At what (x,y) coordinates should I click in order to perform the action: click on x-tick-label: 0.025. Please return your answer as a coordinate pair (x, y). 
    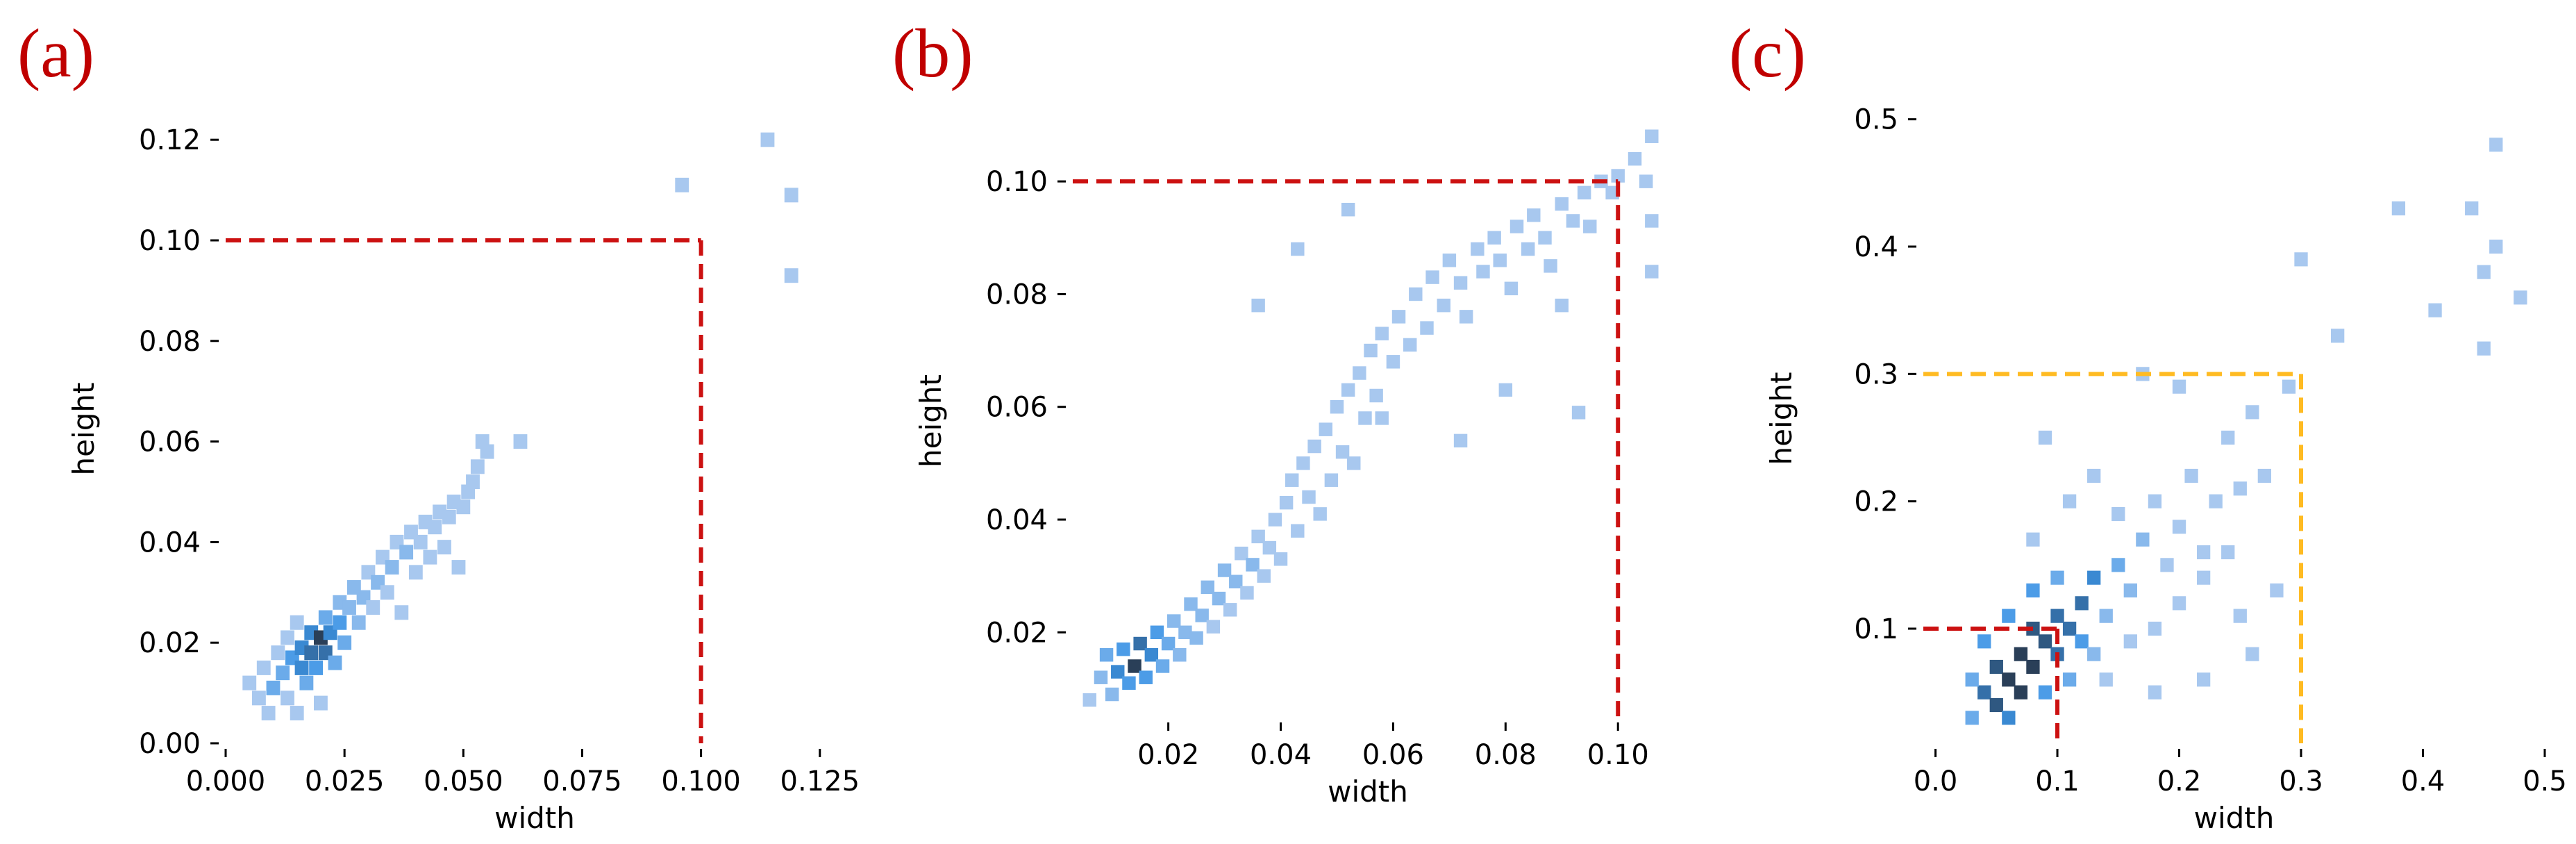
    Looking at the image, I should click on (345, 781).